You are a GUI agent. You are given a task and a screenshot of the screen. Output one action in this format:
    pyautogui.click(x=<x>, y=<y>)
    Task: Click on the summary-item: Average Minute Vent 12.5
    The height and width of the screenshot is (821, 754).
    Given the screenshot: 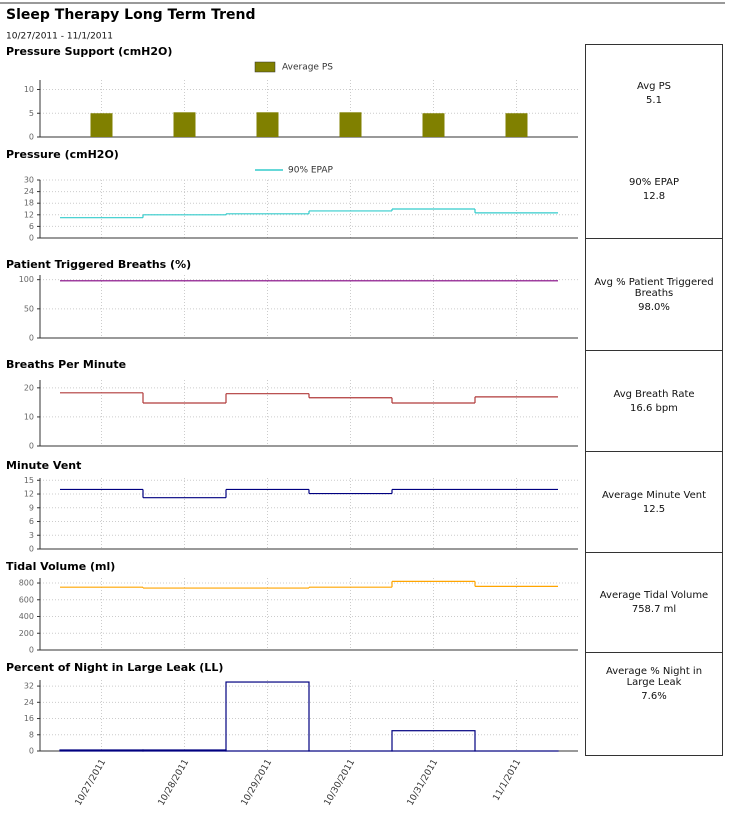 What is the action you would take?
    pyautogui.click(x=654, y=502)
    